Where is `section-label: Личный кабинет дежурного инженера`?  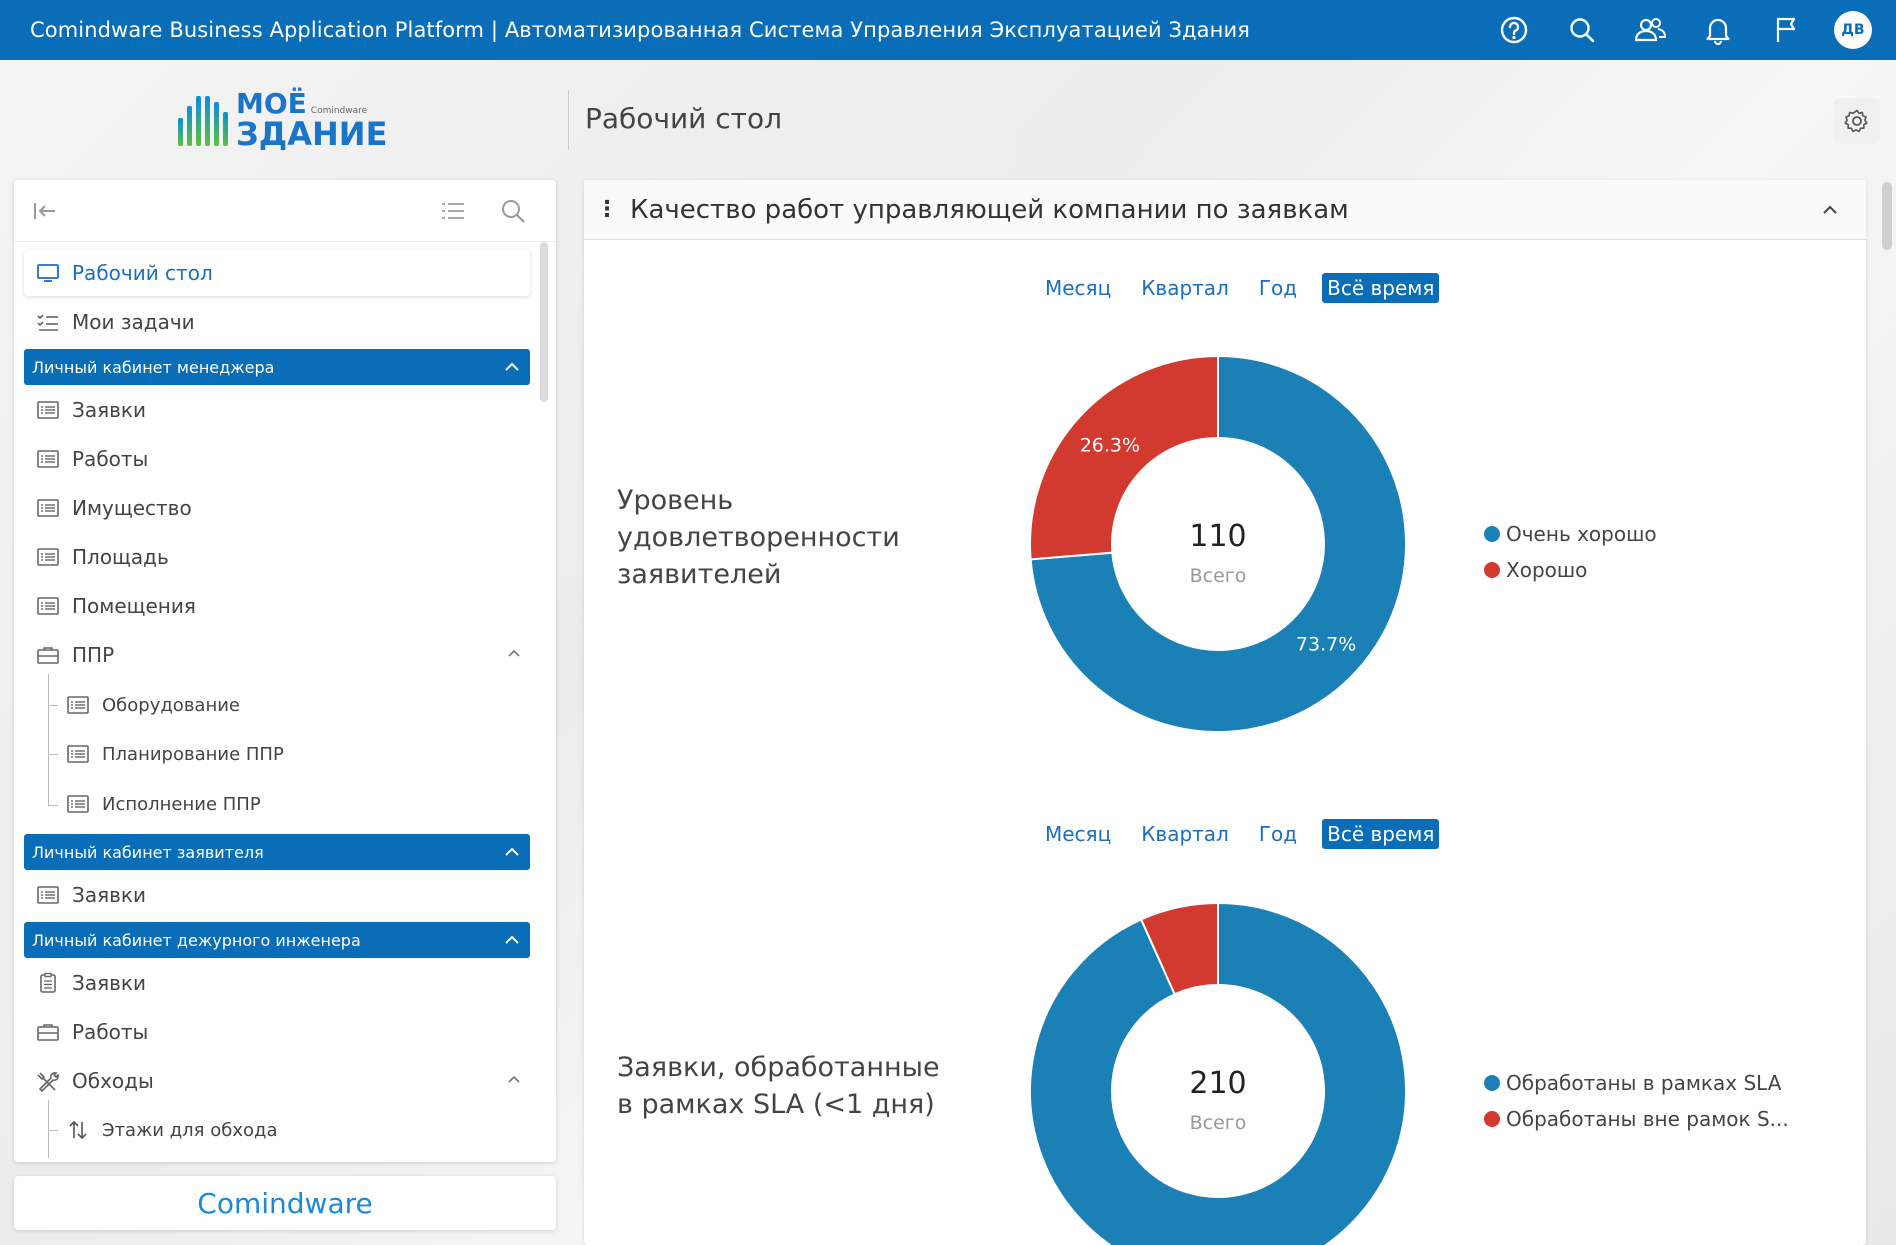
section-label: Личный кабинет дежурного инженера is located at coordinates (196, 940).